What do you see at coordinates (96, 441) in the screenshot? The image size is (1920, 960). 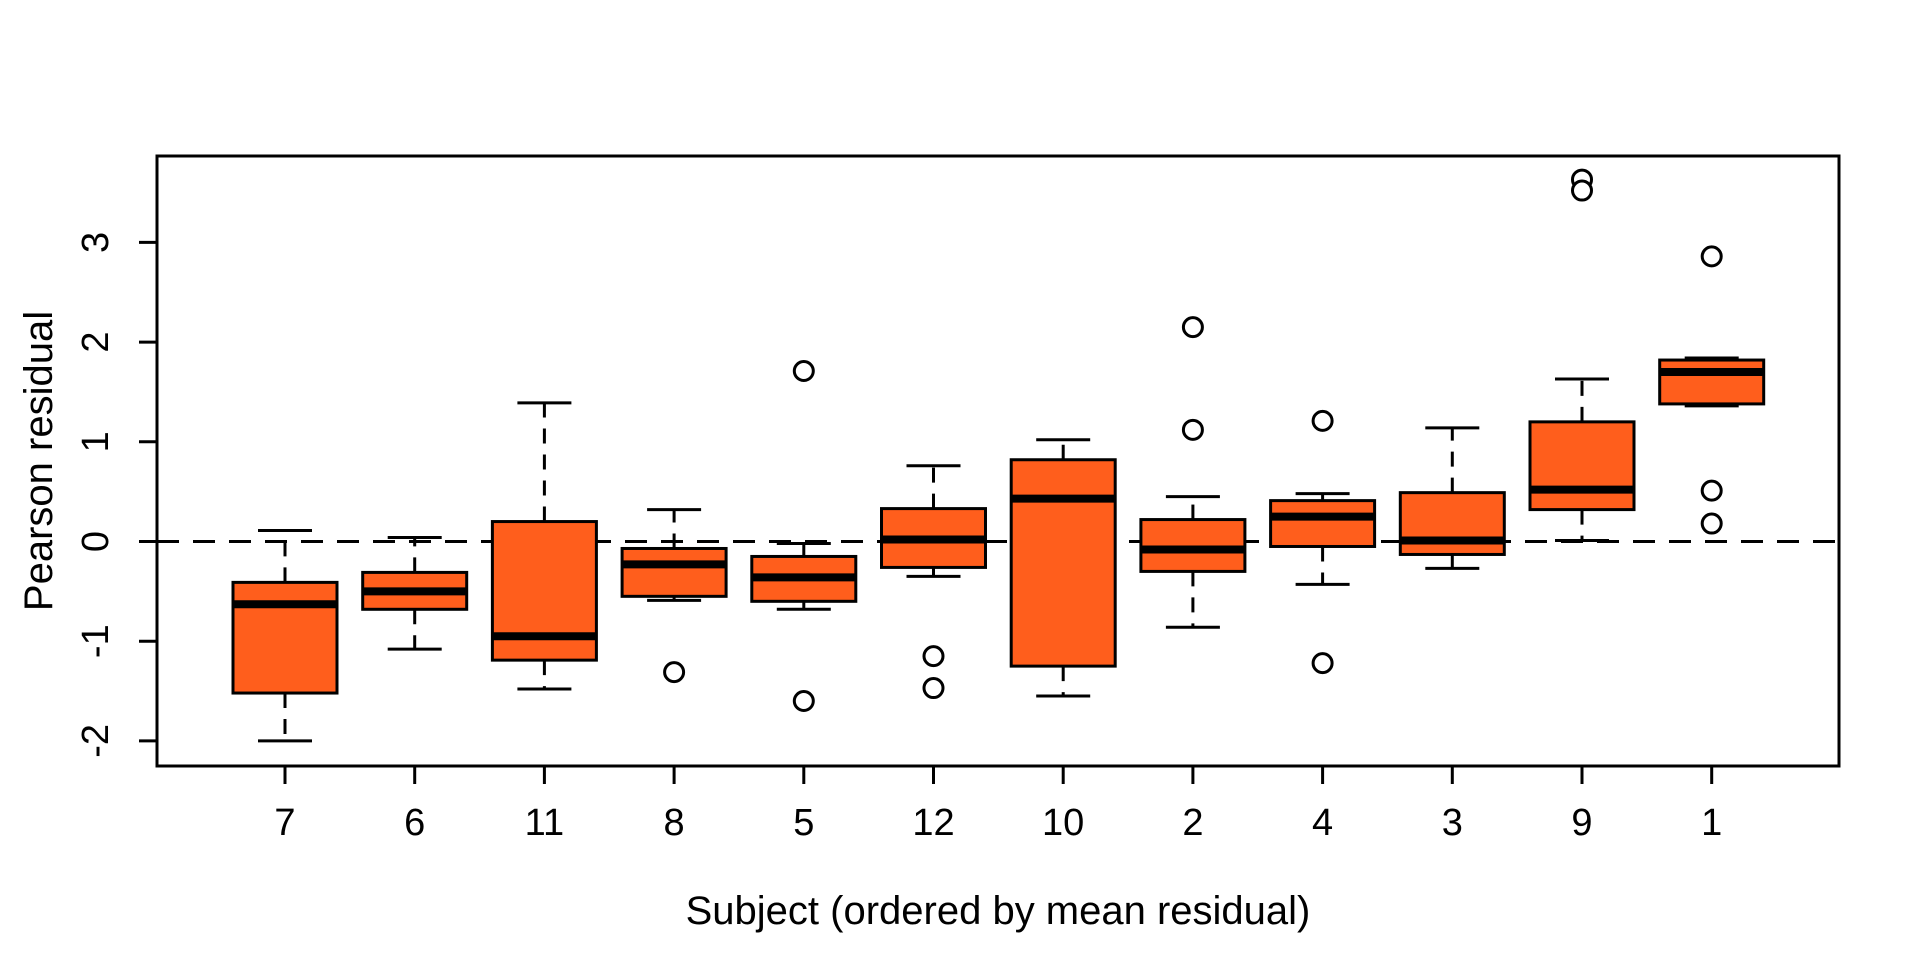 I see `y-tick-label: 1` at bounding box center [96, 441].